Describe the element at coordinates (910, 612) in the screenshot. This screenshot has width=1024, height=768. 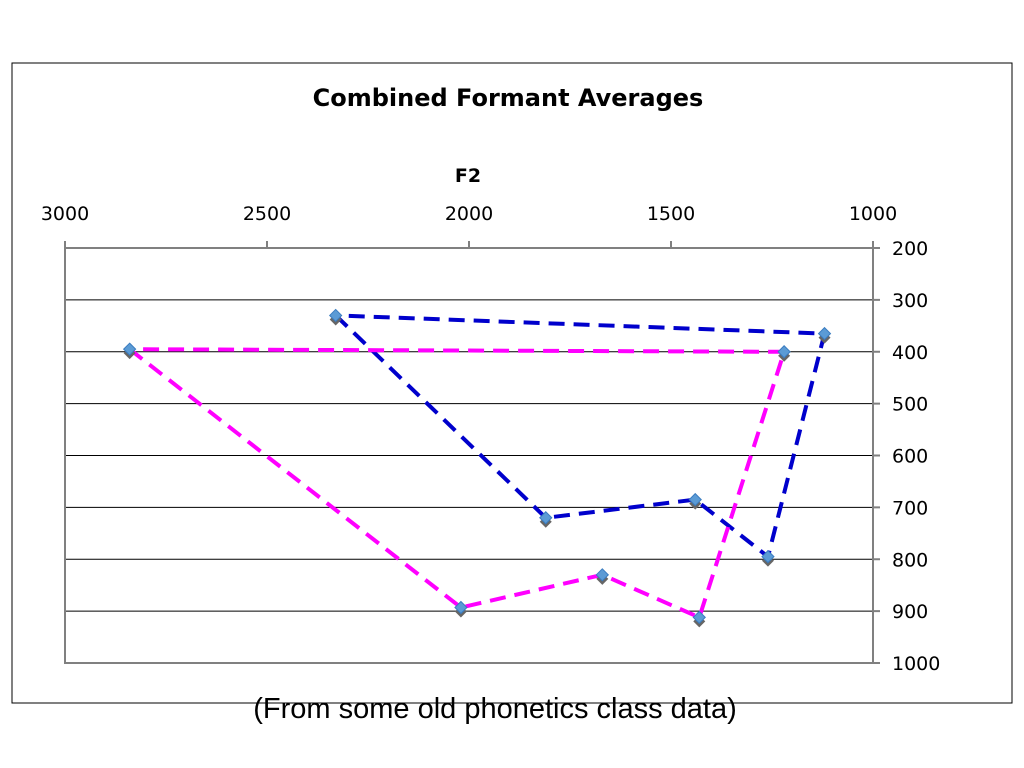
I see `y-tick-label: 900` at that location.